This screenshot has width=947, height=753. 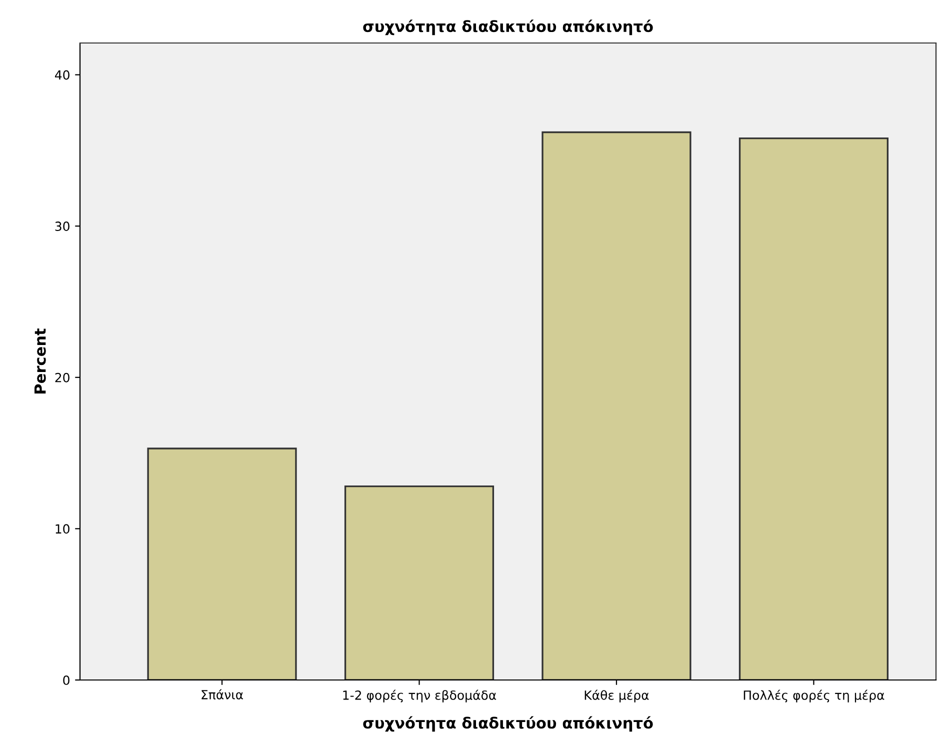 I want to click on y-tick-label: 10, so click(x=63, y=529).